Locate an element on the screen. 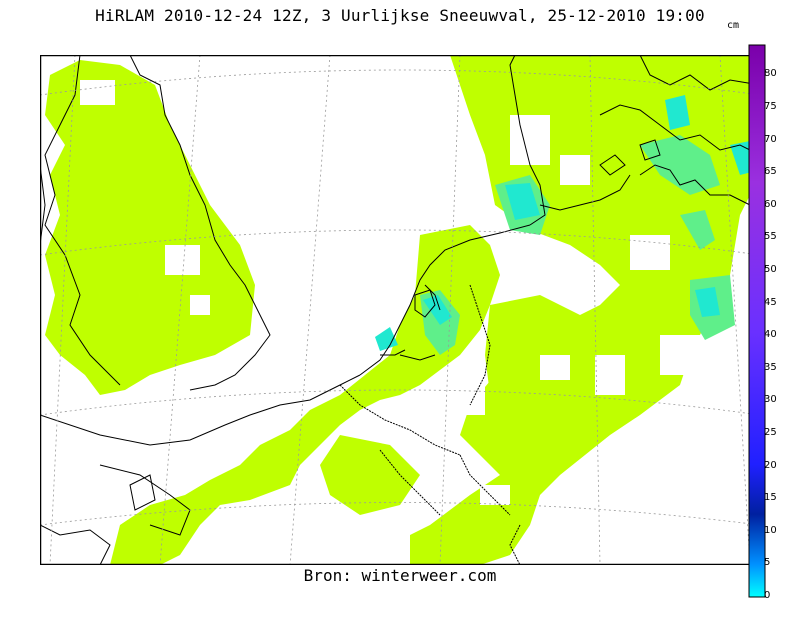 The image size is (800, 618). colorbar-tick-35: 35 is located at coordinates (770, 367).